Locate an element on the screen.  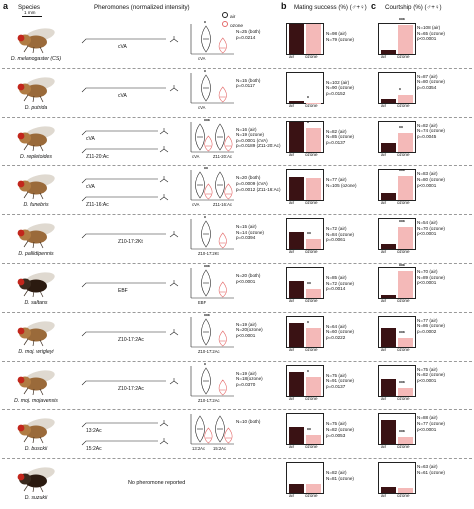
courtship-stat: p=0.0002 is located at coordinates (427, 331).